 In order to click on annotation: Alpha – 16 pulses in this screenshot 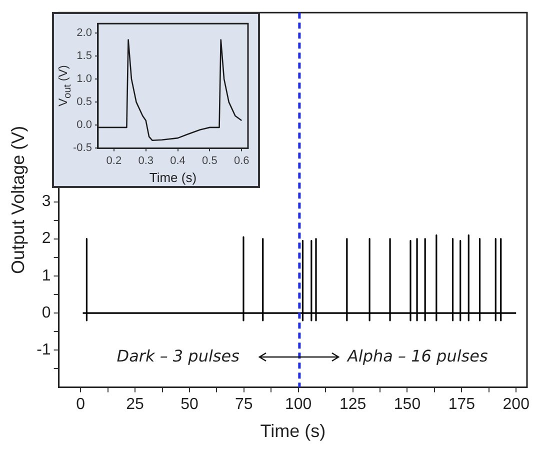, I will do `click(417, 356)`.